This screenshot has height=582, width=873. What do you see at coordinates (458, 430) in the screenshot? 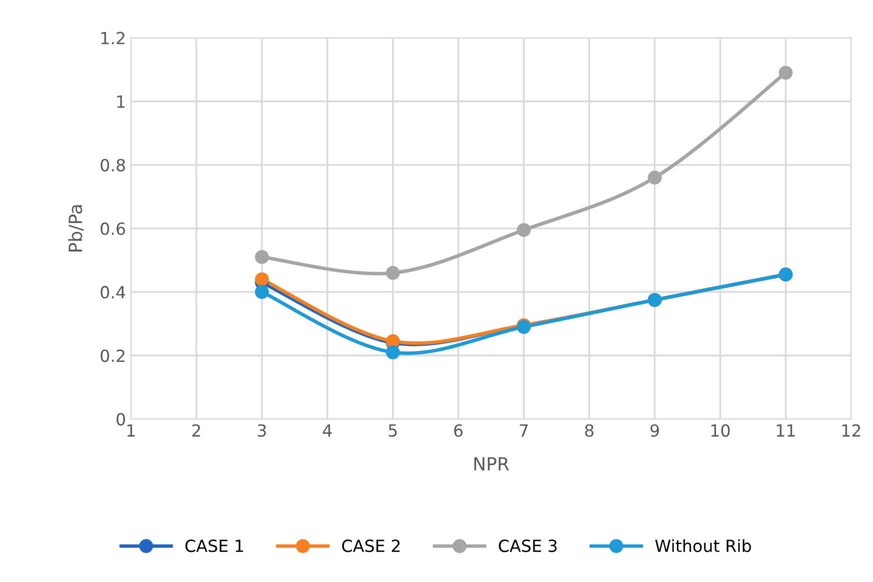
I see `x-tick-label: 6` at bounding box center [458, 430].